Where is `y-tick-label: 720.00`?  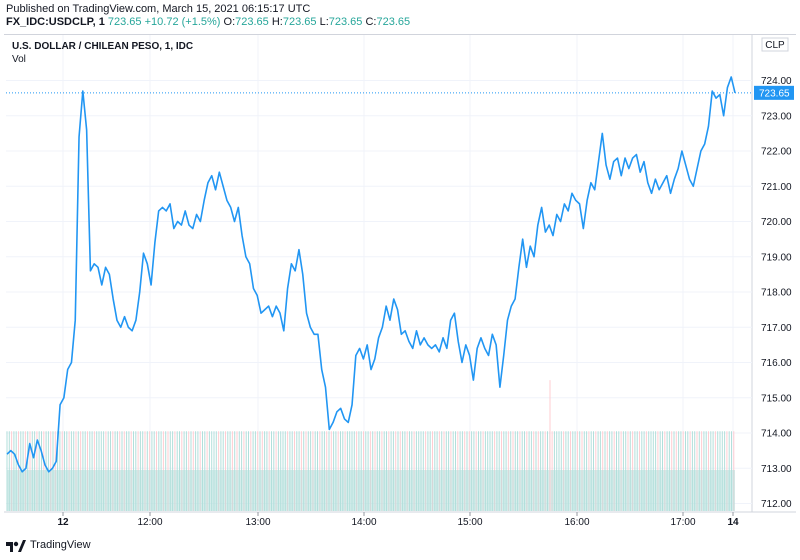
y-tick-label: 720.00 is located at coordinates (776, 222).